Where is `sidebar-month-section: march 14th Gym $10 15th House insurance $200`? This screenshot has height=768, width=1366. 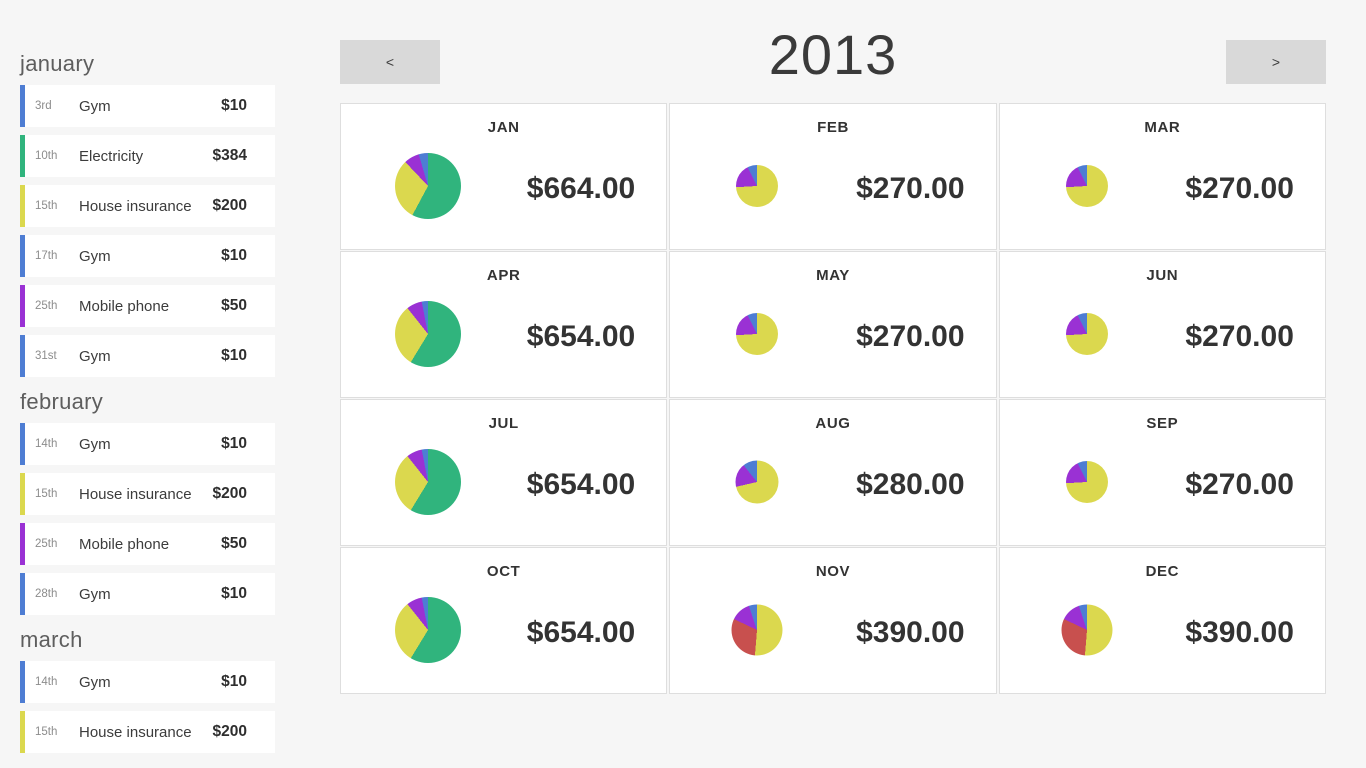
sidebar-month-section: march 14th Gym $10 15th House insurance $200 is located at coordinates (160, 690).